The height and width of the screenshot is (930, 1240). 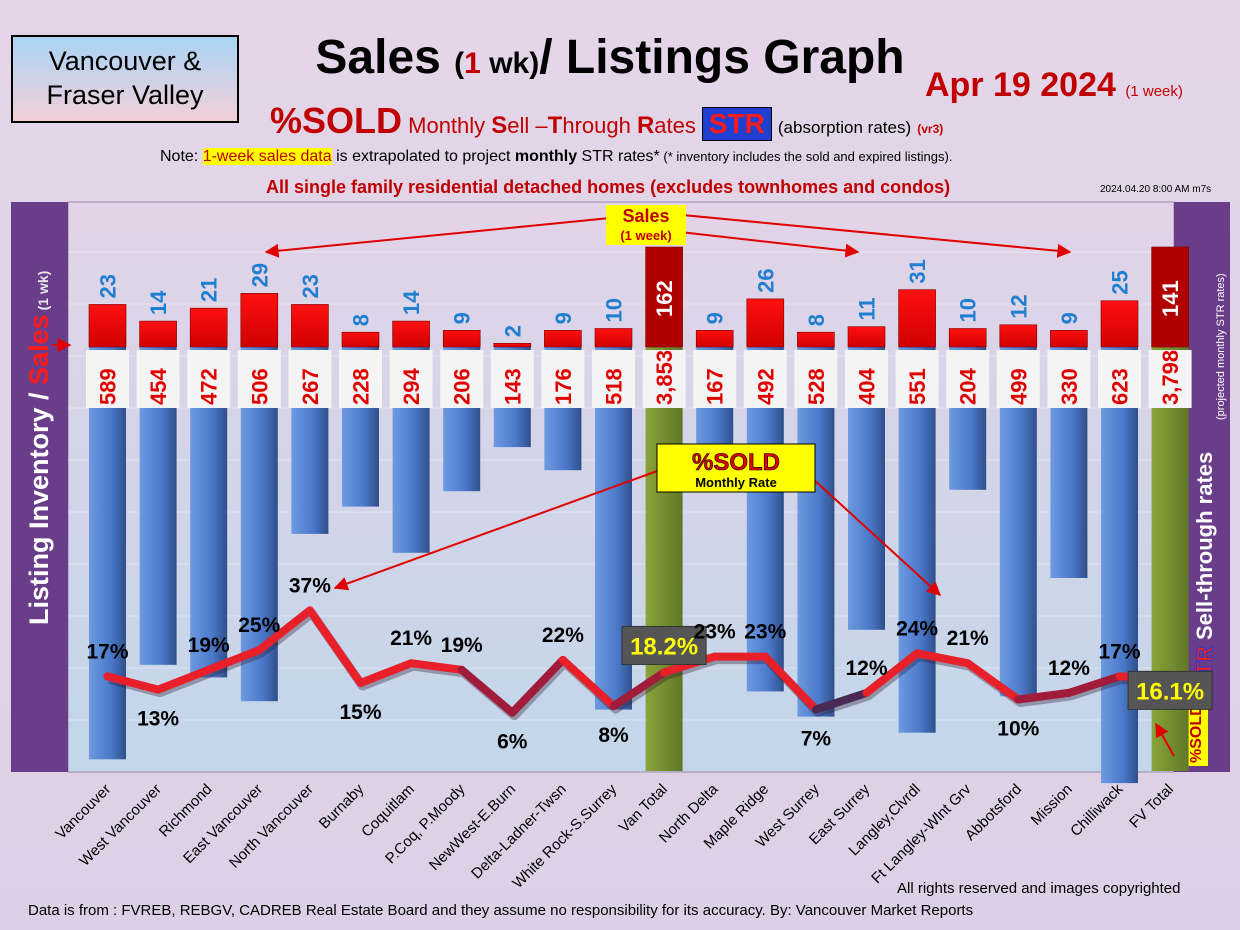 I want to click on subtitle-r: R, so click(x=645, y=125).